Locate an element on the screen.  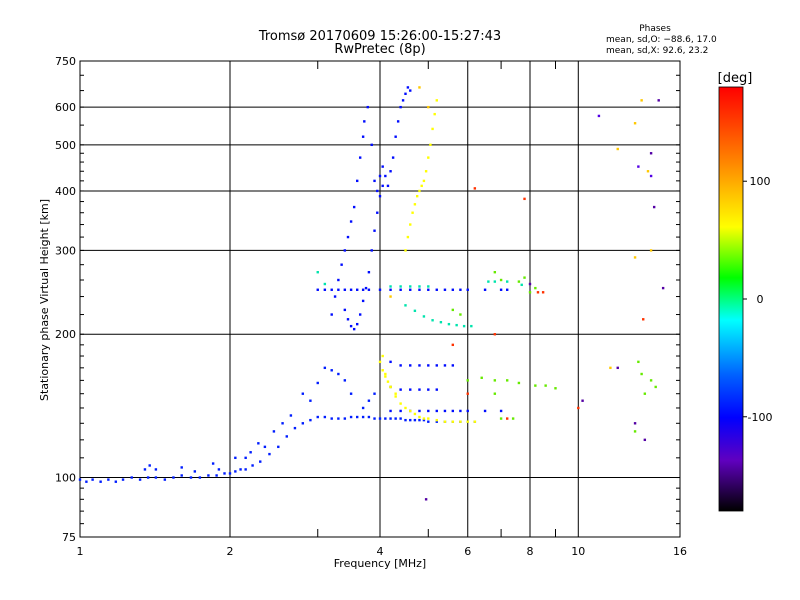
x-tick-label: 1 is located at coordinates (80, 551).